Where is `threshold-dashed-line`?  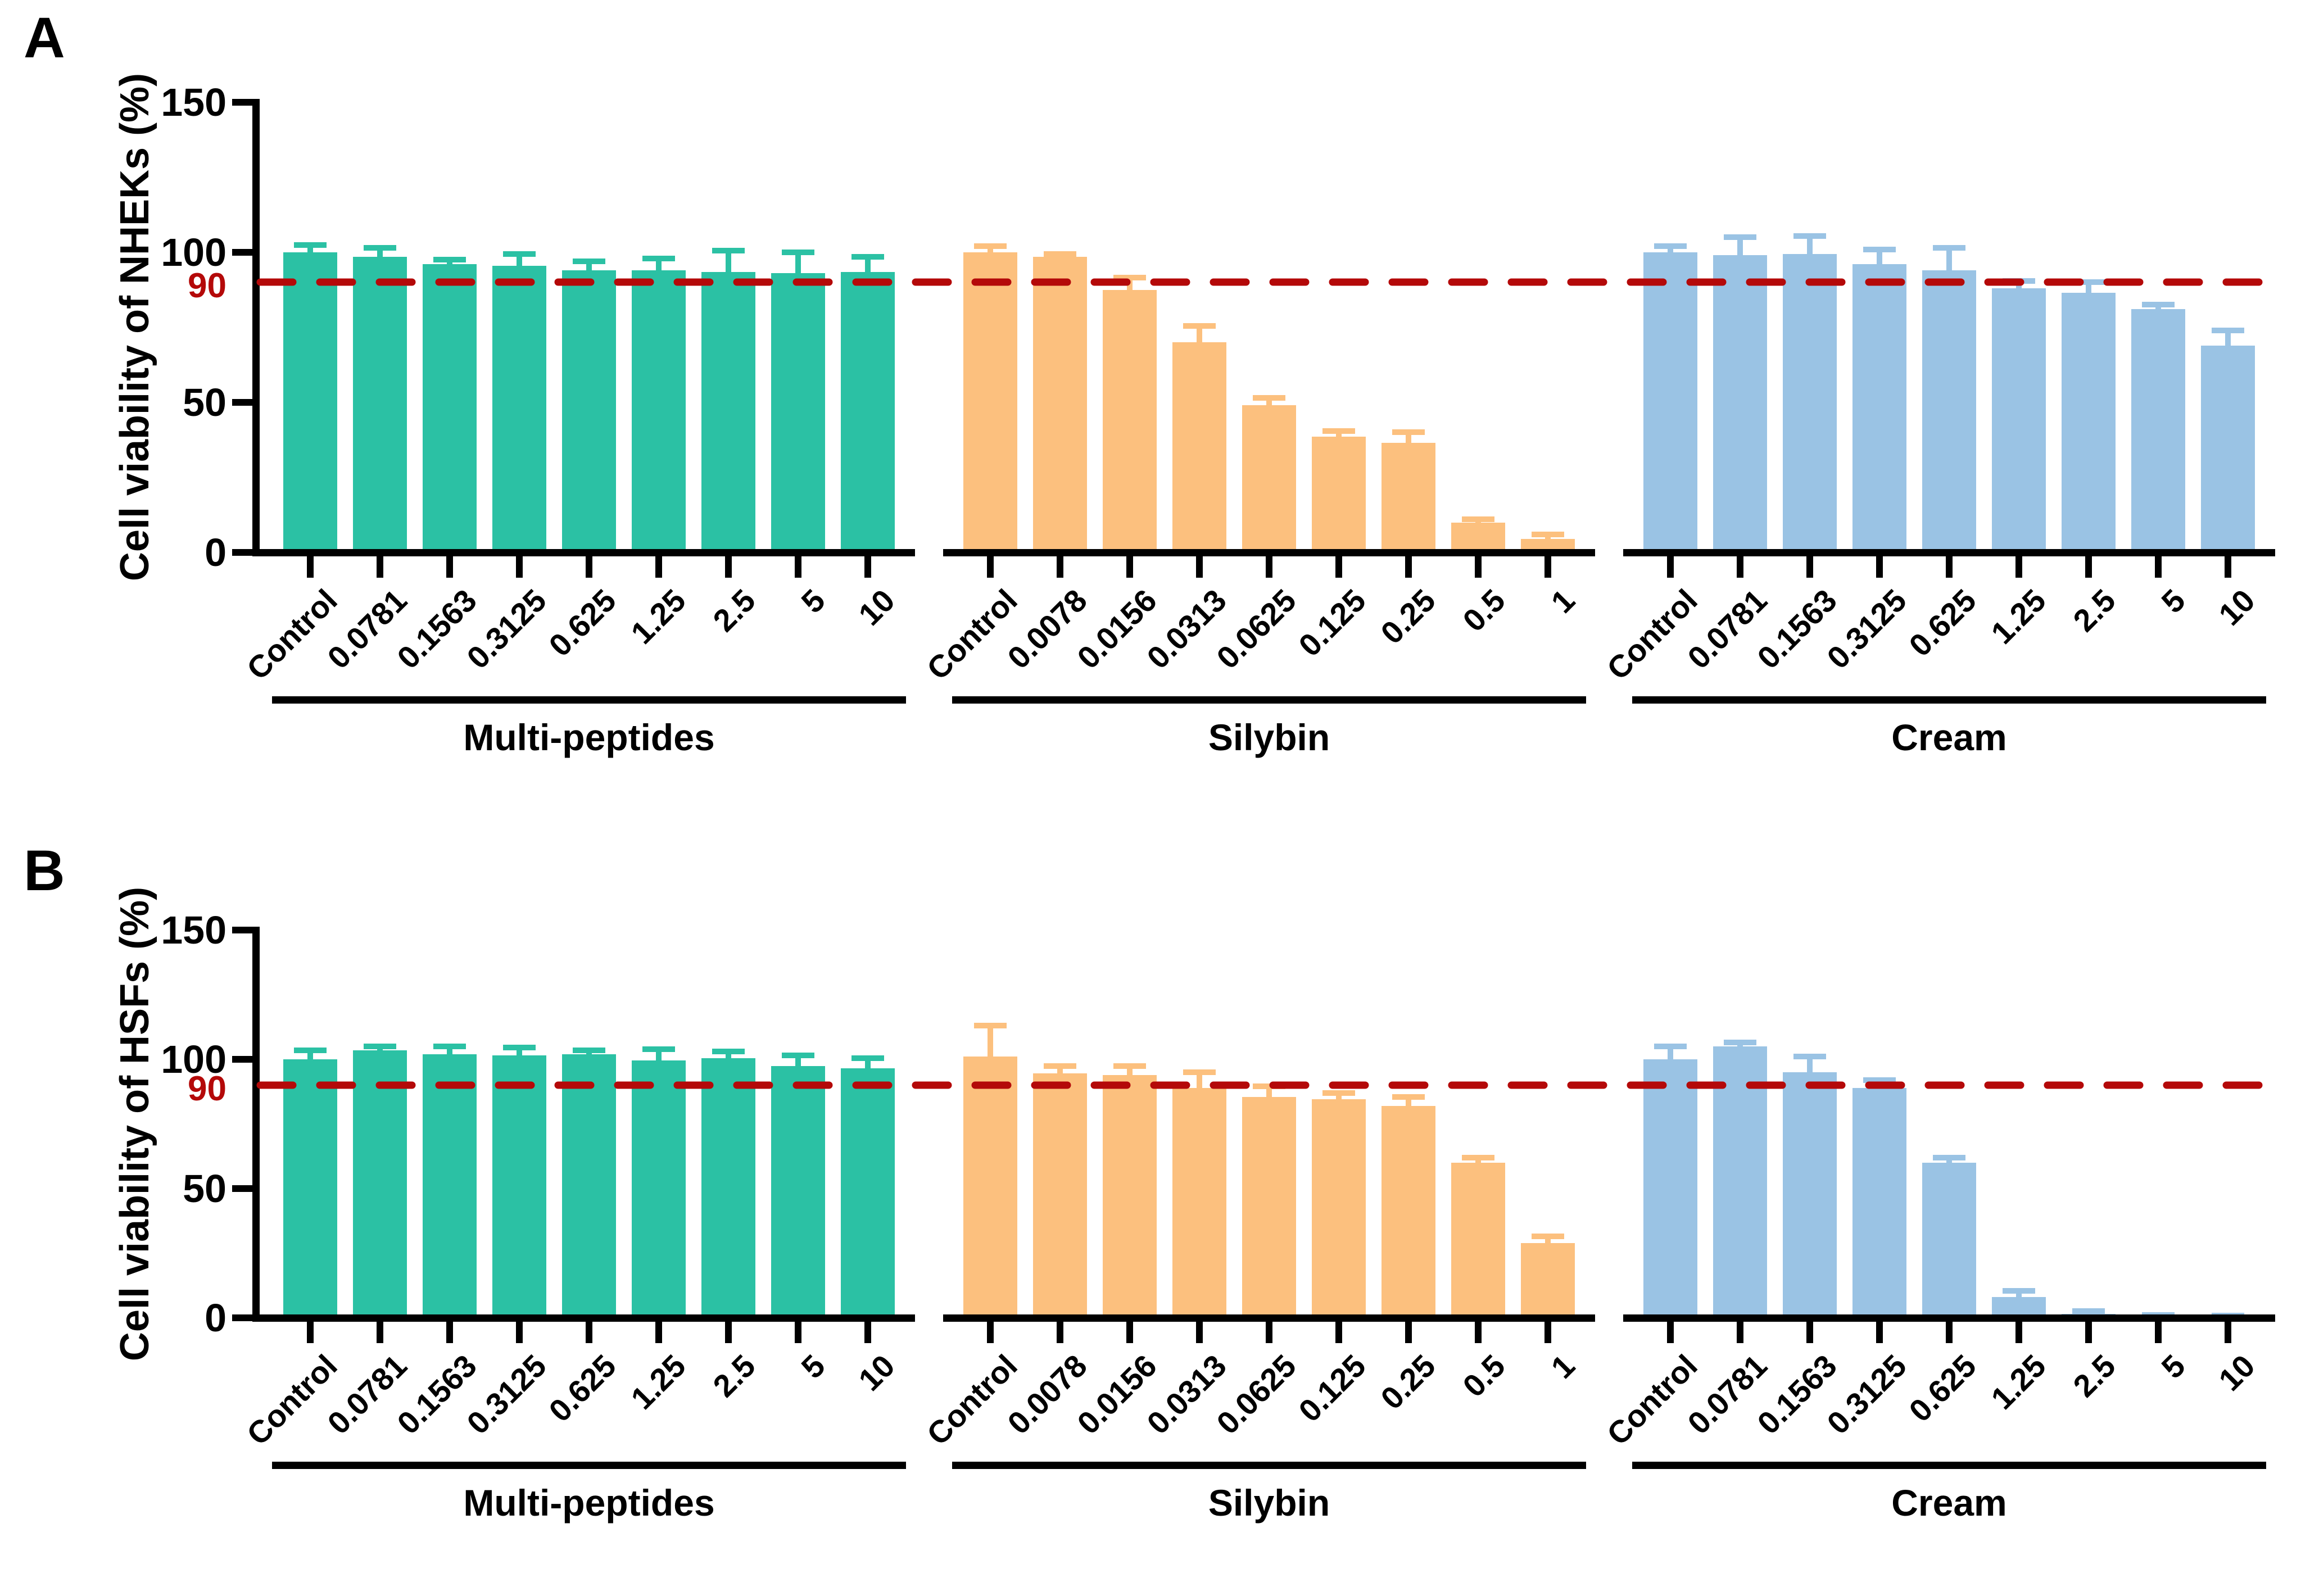 threshold-dashed-line is located at coordinates (1270, 1085).